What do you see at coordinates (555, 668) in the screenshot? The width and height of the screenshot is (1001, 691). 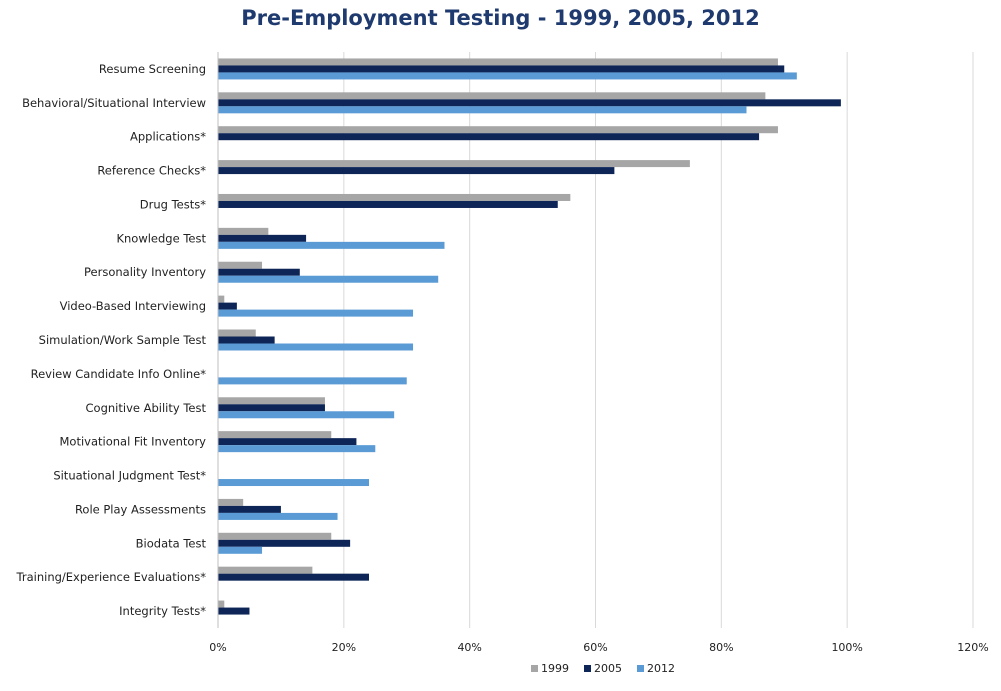 I see `legend-label: 1999` at bounding box center [555, 668].